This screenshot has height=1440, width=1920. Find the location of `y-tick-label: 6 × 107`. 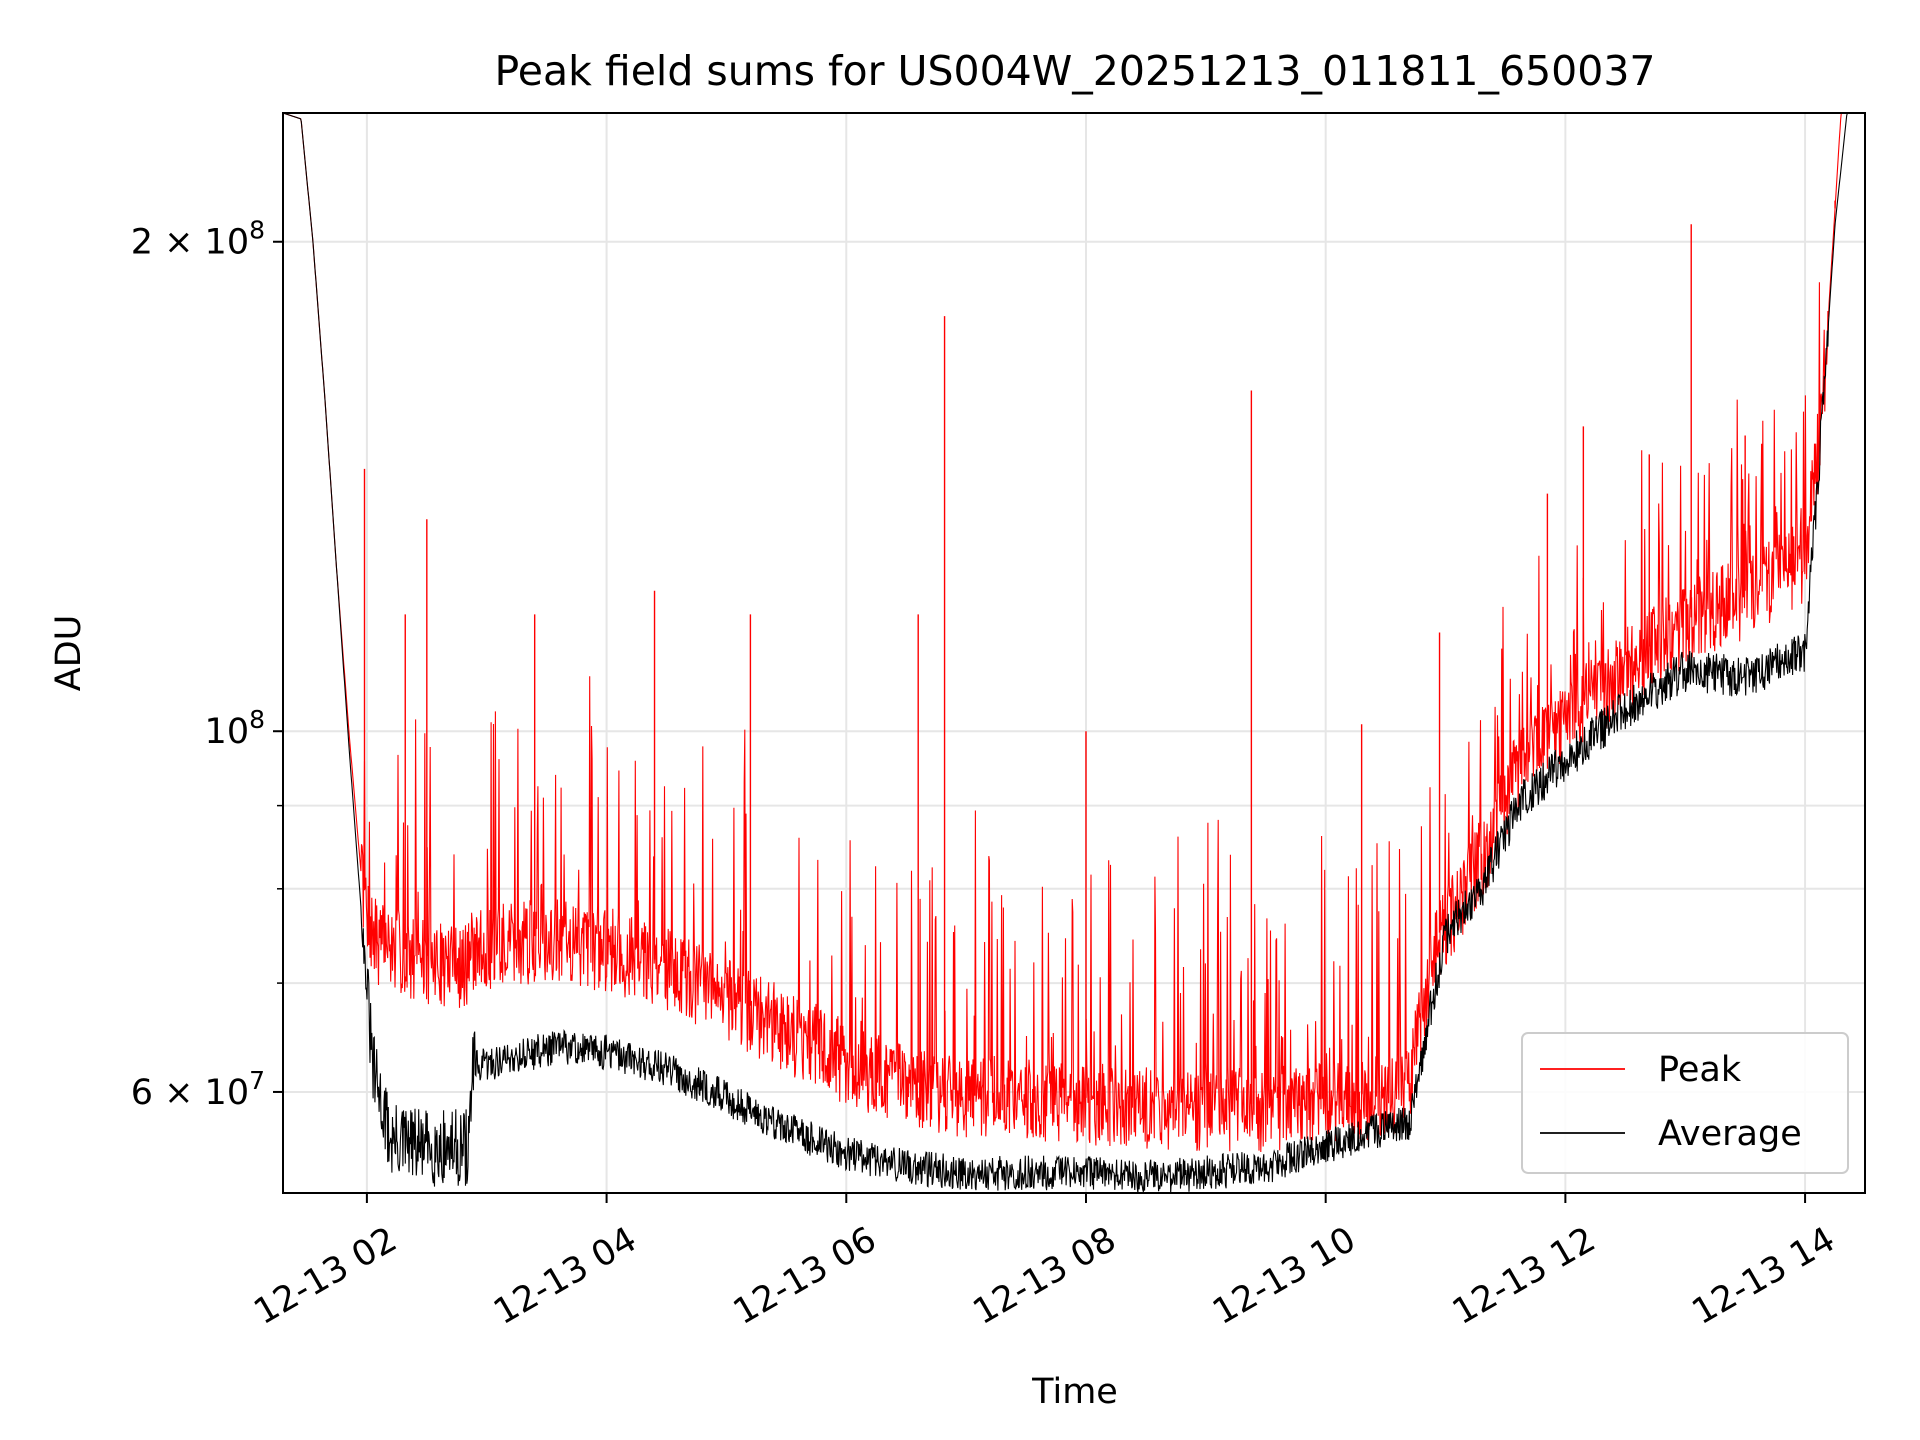

y-tick-label: 6 × 107 is located at coordinates (198, 1089).